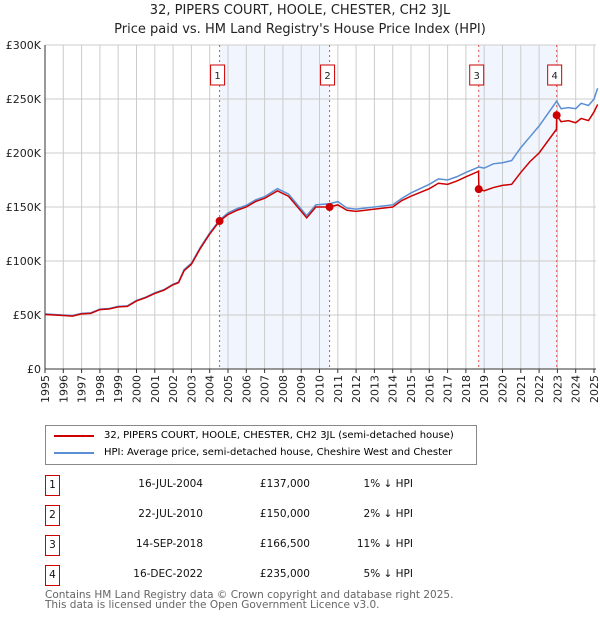 This screenshot has height=620, width=600. What do you see at coordinates (301, 389) in the screenshot?
I see `x-tick-label: 2009` at bounding box center [301, 389].